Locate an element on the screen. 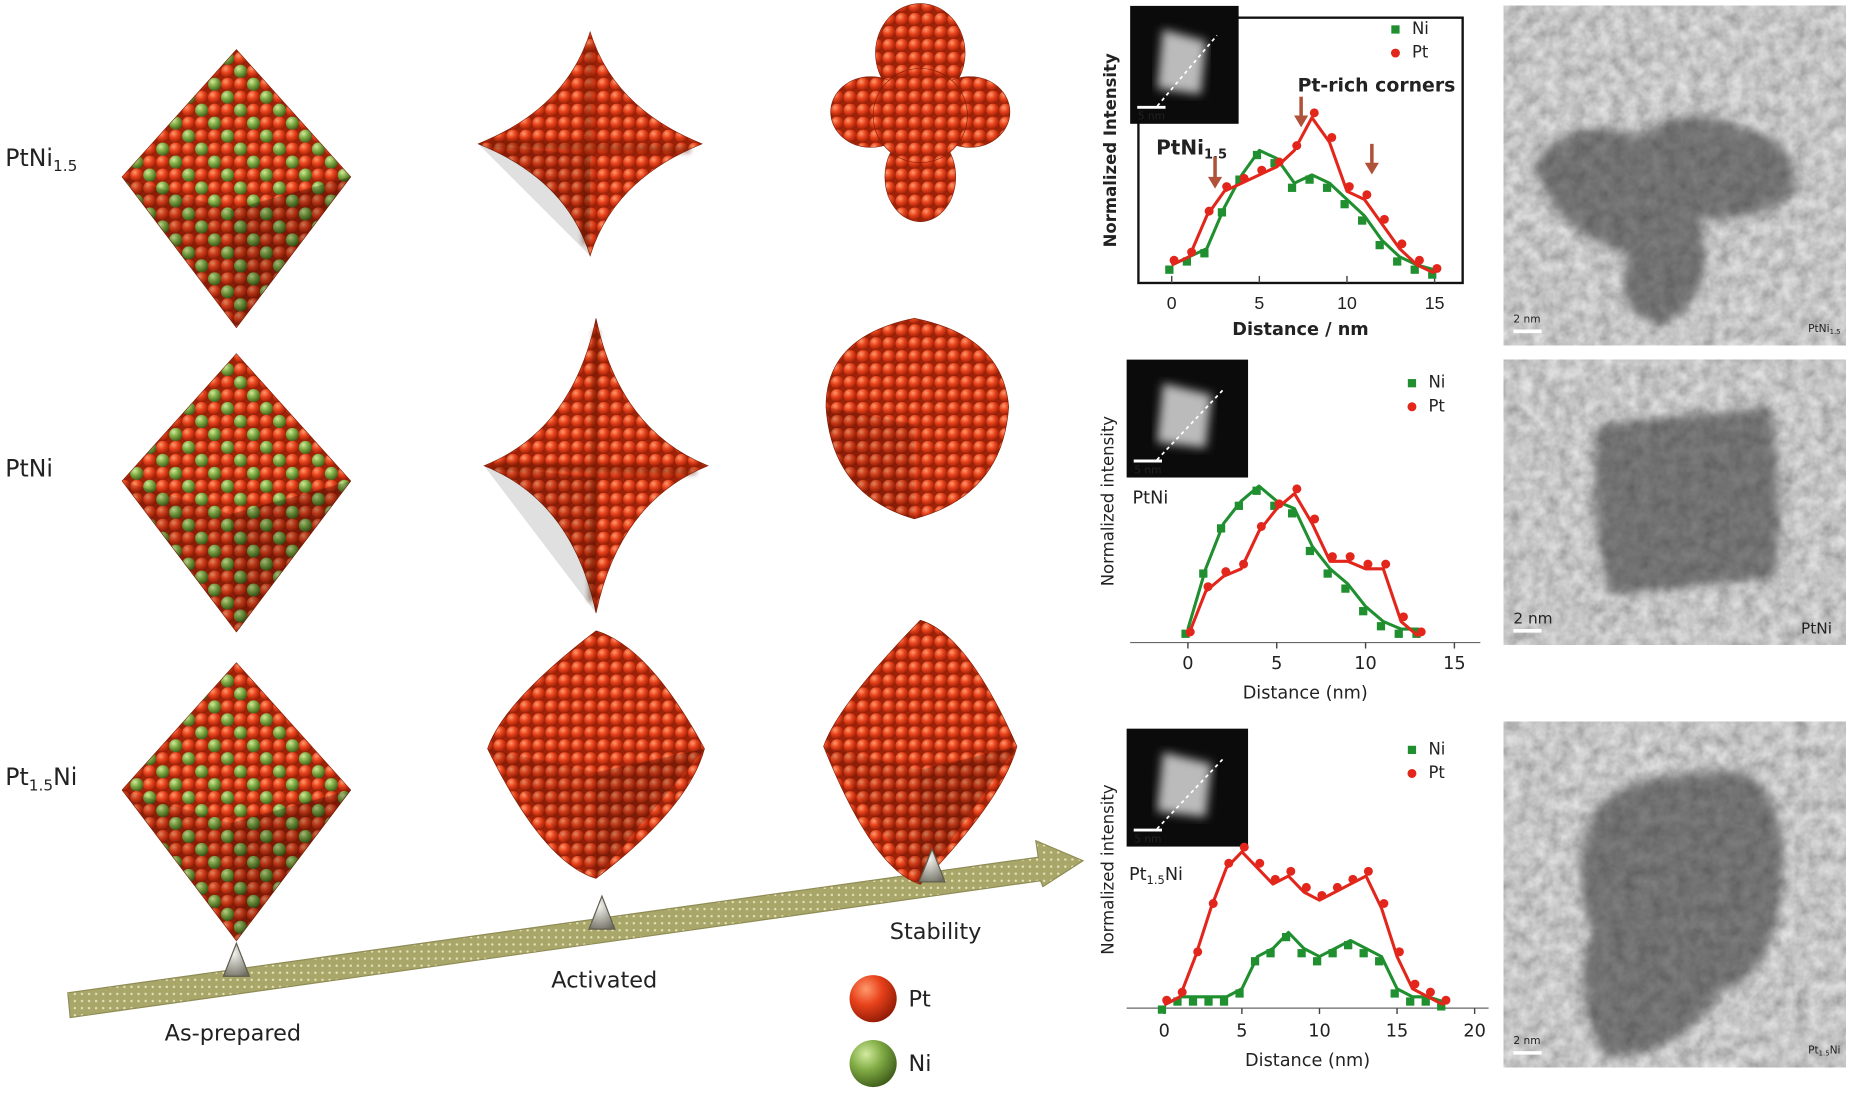 The image size is (1850, 1093). row-label-sub: 1.5 is located at coordinates (65, 166).